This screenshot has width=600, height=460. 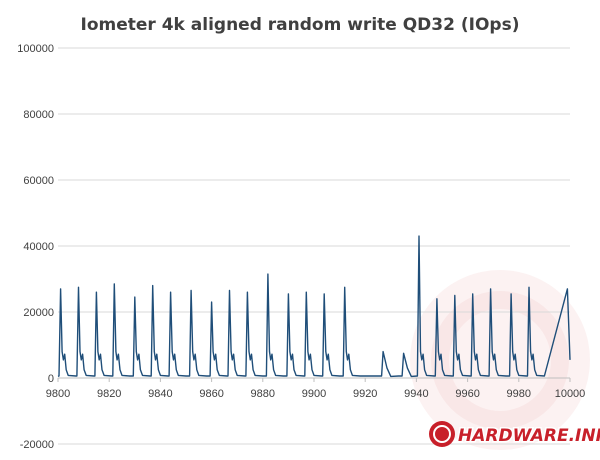 I want to click on hardware-info-logo-ring, so click(x=442, y=434).